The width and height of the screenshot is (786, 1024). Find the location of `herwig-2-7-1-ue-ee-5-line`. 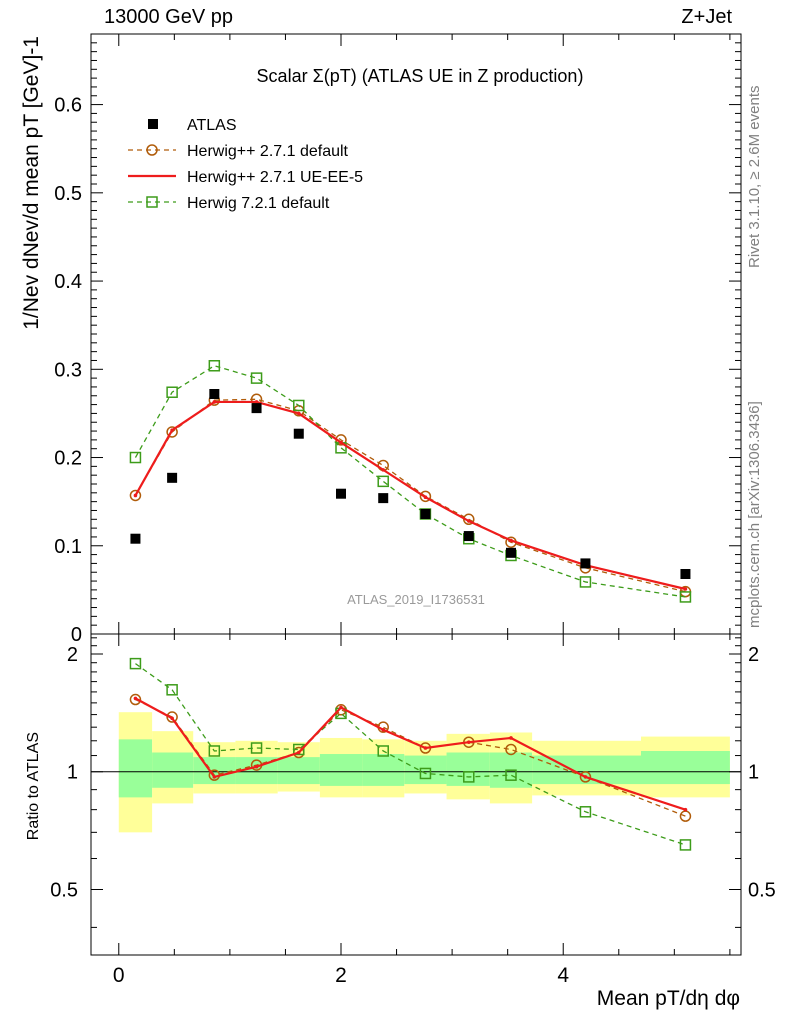

herwig-2-7-1-ue-ee-5-line is located at coordinates (410, 495).